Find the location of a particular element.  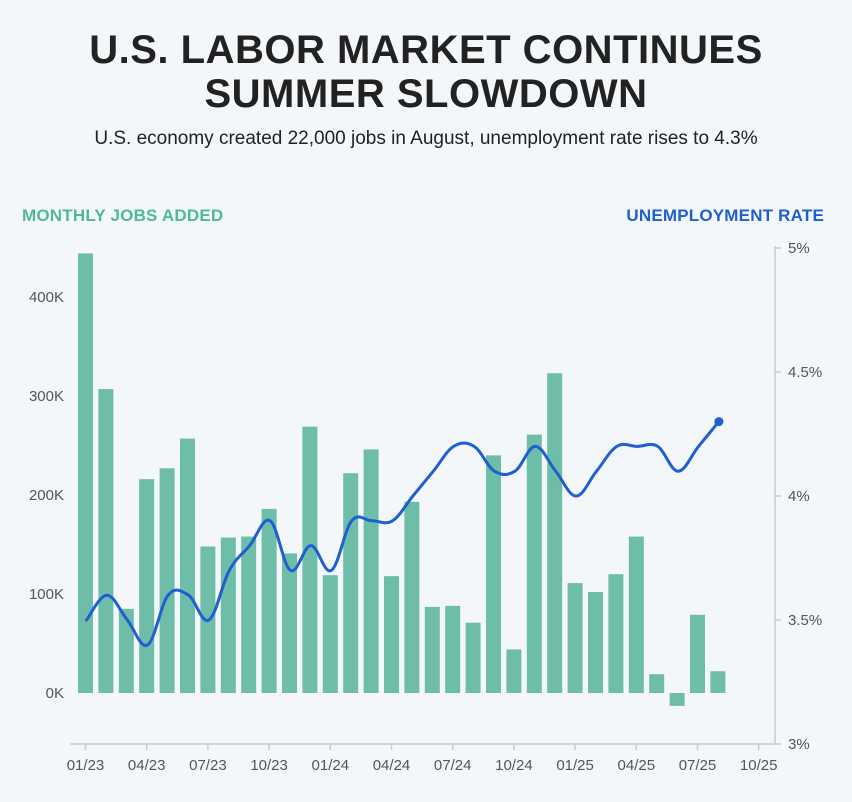

right-axis-label: UNEMPLOYMENT RATE is located at coordinates (725, 215).